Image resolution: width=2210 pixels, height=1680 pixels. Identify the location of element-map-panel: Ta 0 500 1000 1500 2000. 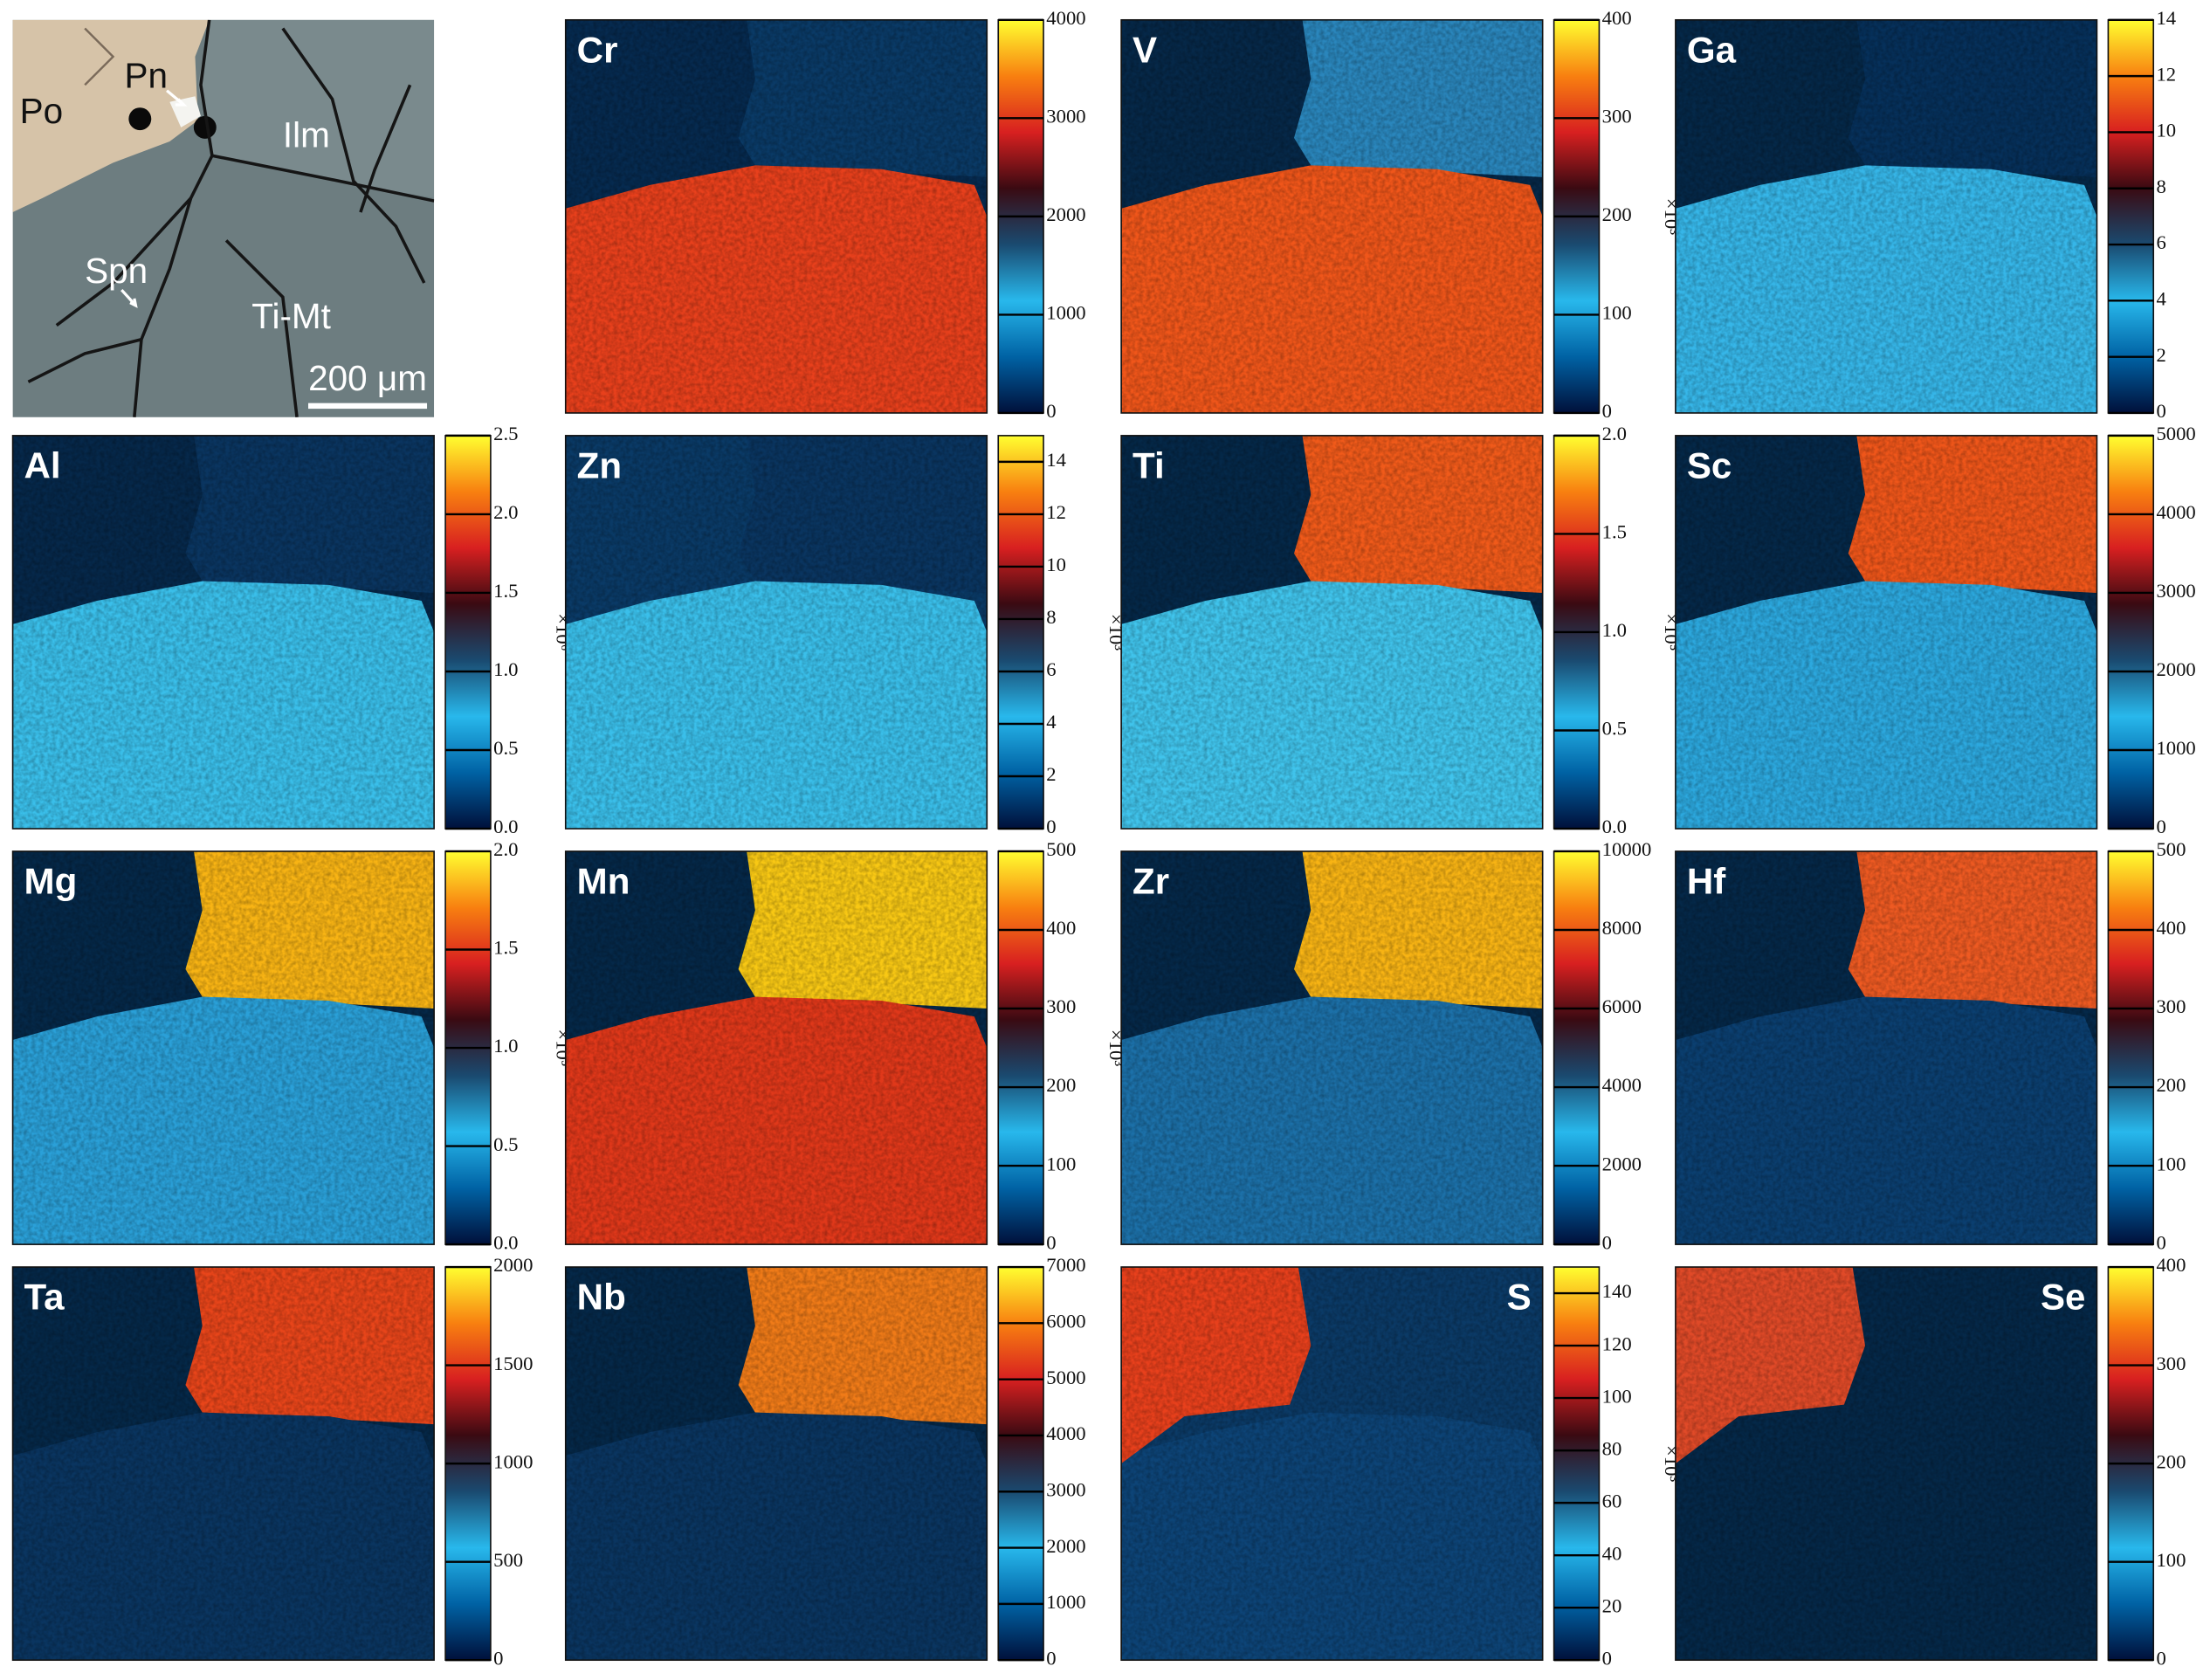
(272, 1461).